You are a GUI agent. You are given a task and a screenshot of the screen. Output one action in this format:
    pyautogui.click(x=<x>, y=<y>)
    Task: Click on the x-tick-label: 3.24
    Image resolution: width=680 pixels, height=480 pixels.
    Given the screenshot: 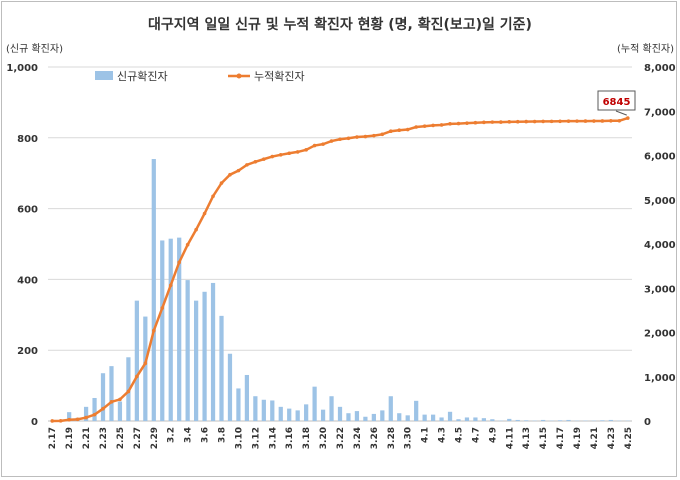 What is the action you would take?
    pyautogui.click(x=358, y=438)
    